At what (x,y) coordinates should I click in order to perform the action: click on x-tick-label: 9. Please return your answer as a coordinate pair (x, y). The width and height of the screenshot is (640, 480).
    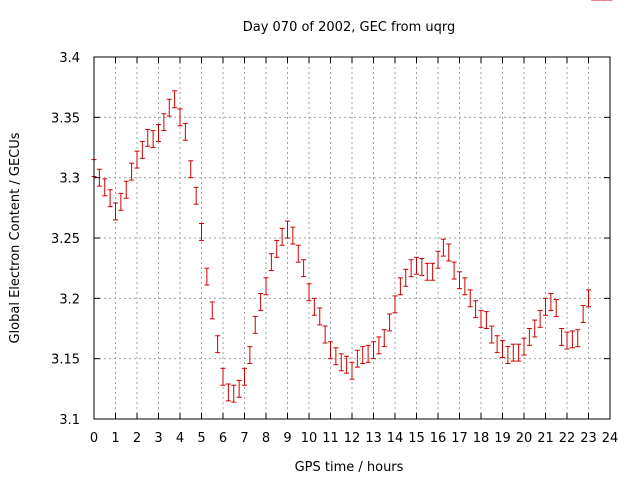
    Looking at the image, I should click on (287, 438).